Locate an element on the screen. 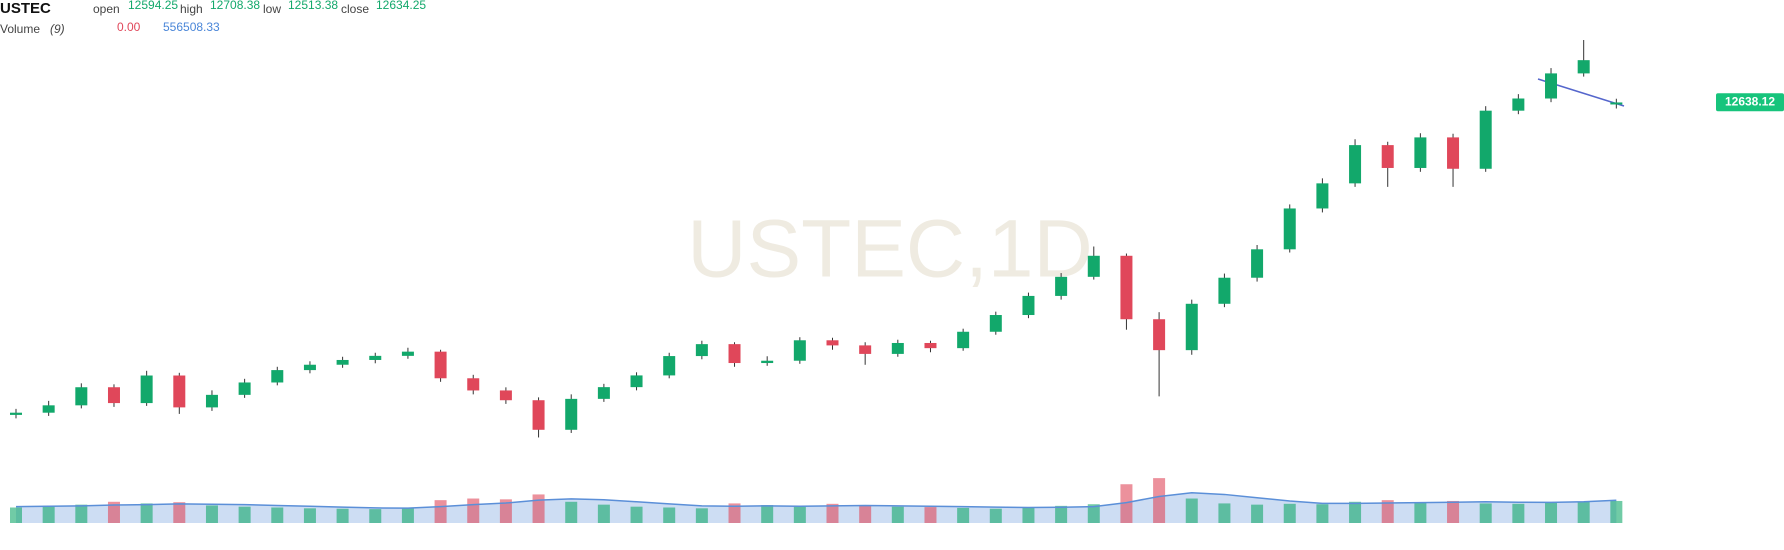 The width and height of the screenshot is (1784, 550). volume-ma-area is located at coordinates (816, 507).